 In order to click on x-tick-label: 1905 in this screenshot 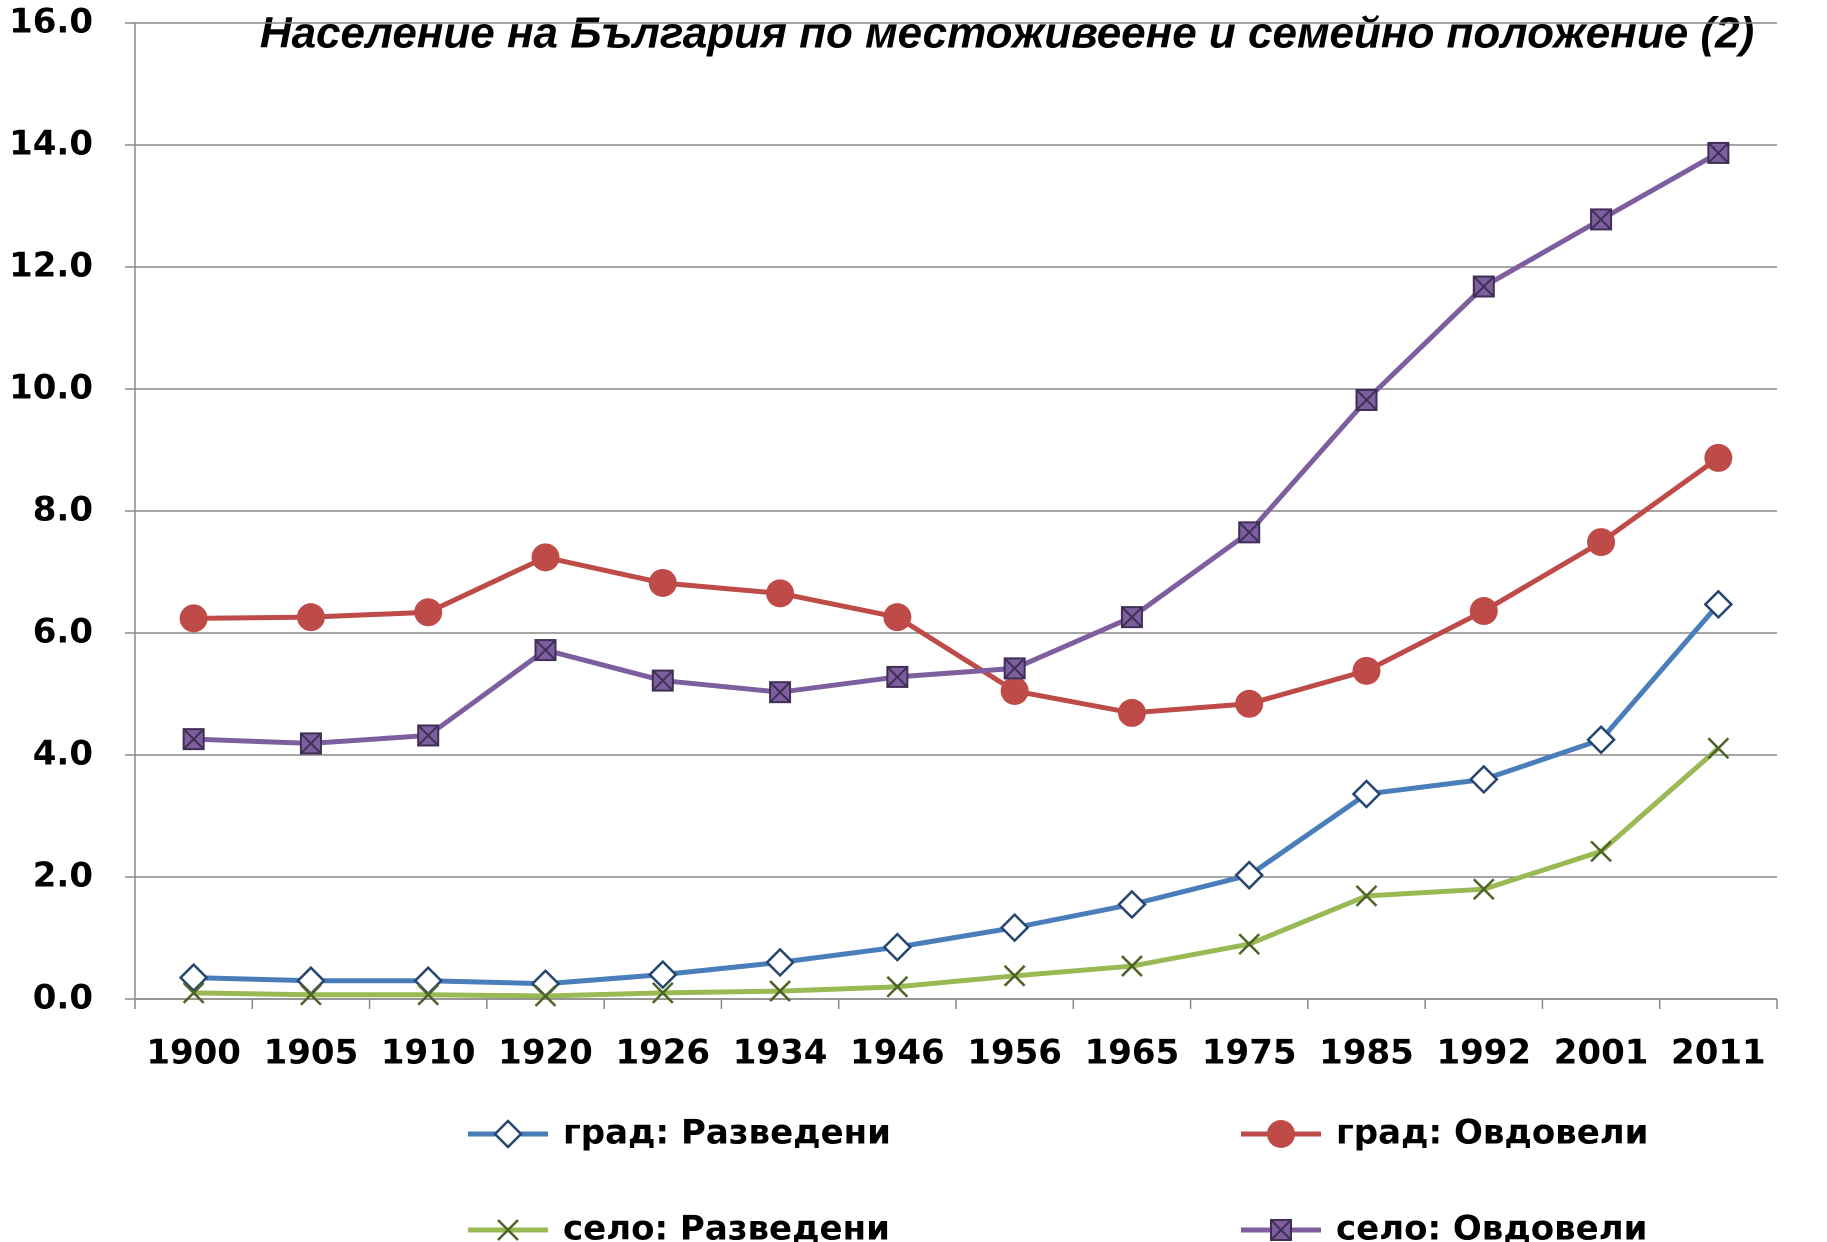, I will do `click(311, 1053)`.